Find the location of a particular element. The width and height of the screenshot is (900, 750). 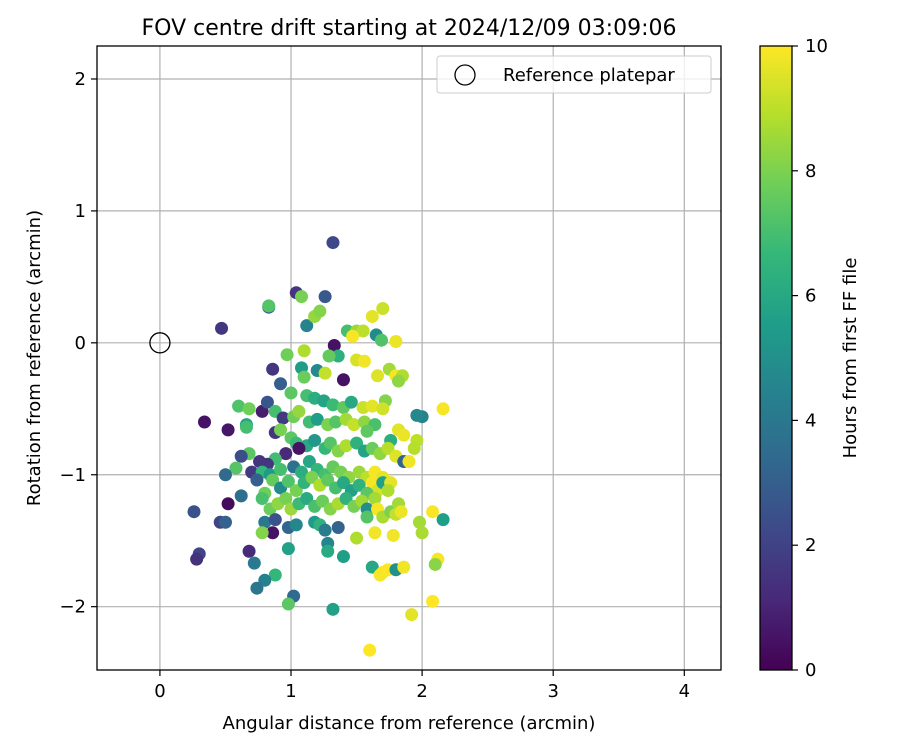

y-tick-label: 2 is located at coordinates (80, 79).